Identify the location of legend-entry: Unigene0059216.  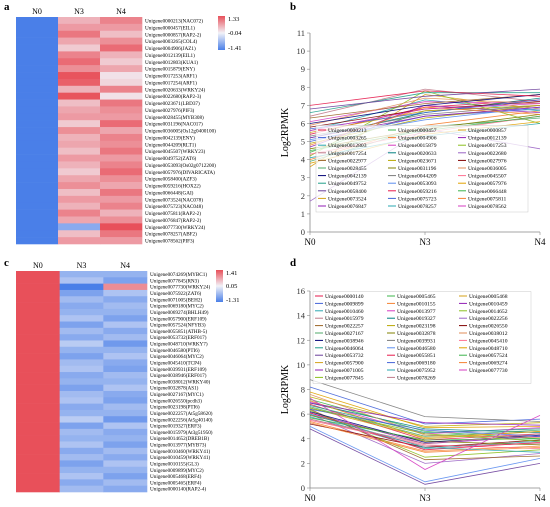
(417, 192).